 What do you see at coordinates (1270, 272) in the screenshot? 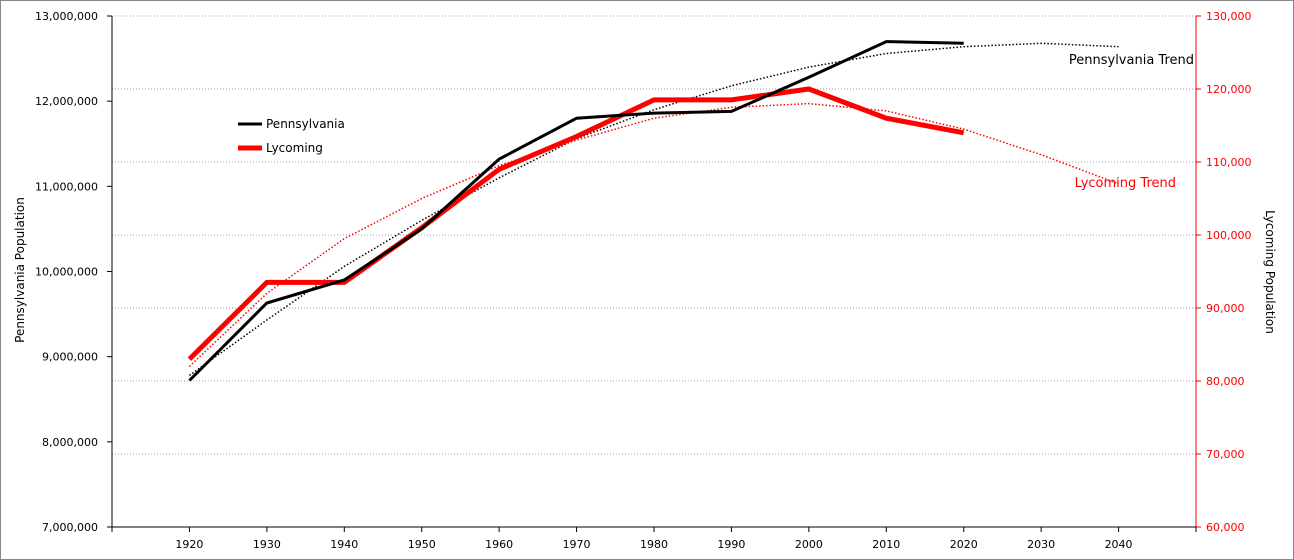
I see `right-axis-title: Lycoming Population` at bounding box center [1270, 272].